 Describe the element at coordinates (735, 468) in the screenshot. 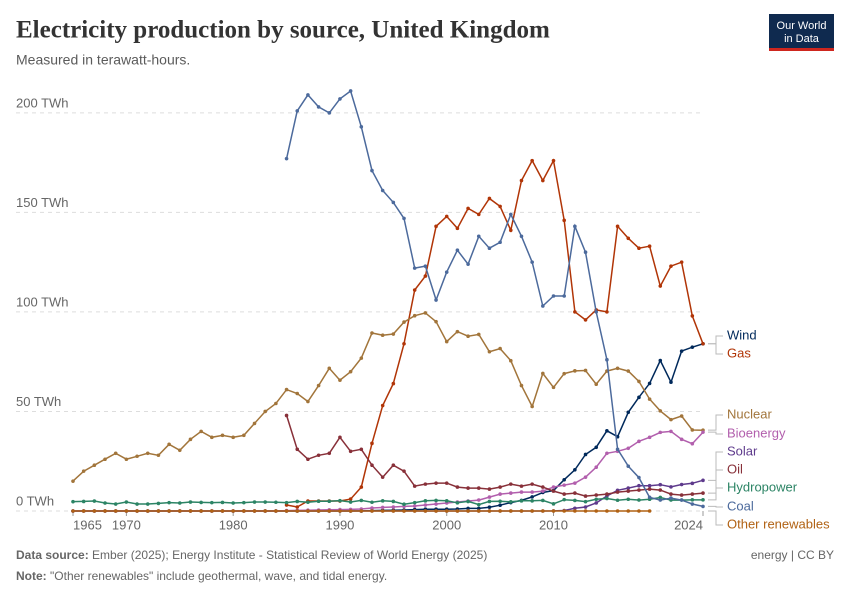

I see `legend-label: Oil` at that location.